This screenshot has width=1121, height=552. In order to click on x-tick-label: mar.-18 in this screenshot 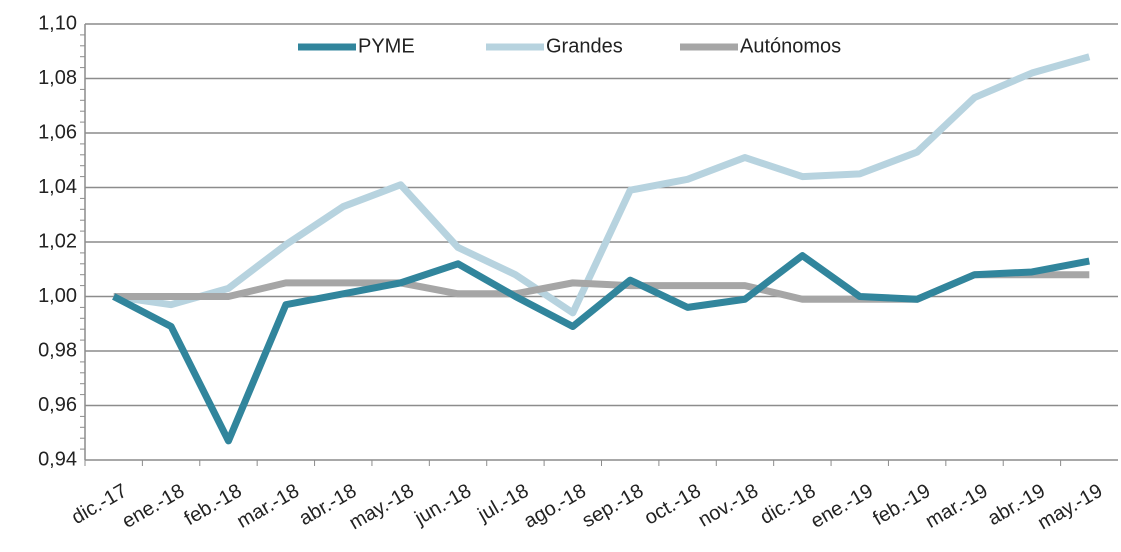, I will do `click(268, 506)`.